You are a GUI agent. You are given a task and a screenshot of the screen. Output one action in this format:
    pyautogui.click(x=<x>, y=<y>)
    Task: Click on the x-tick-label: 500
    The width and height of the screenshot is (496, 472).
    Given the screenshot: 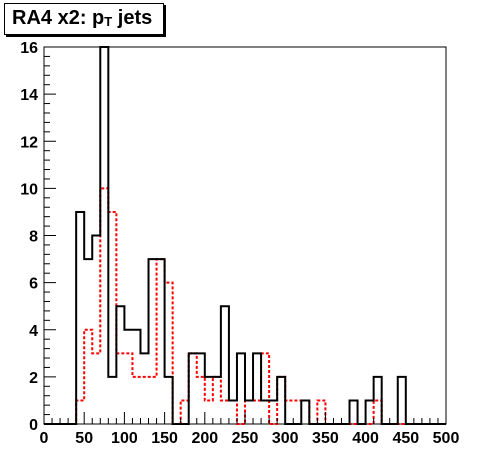 What is the action you would take?
    pyautogui.click(x=446, y=438)
    